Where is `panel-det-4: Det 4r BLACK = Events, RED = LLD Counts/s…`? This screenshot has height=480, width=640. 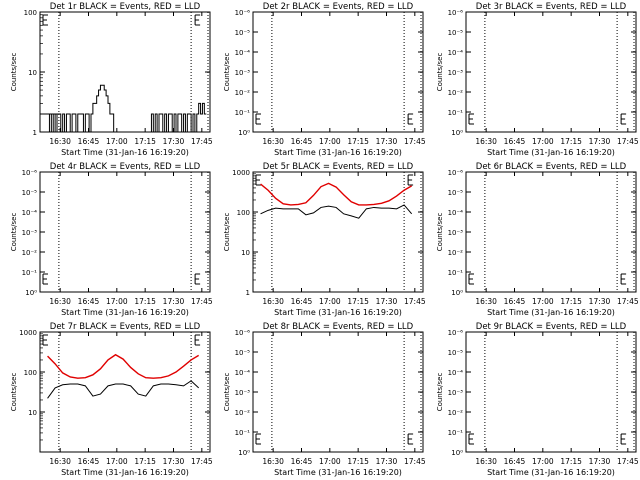
panel-det-4: Det 4r BLACK = Events, RED = LLD Counts/s… is located at coordinates (111, 239).